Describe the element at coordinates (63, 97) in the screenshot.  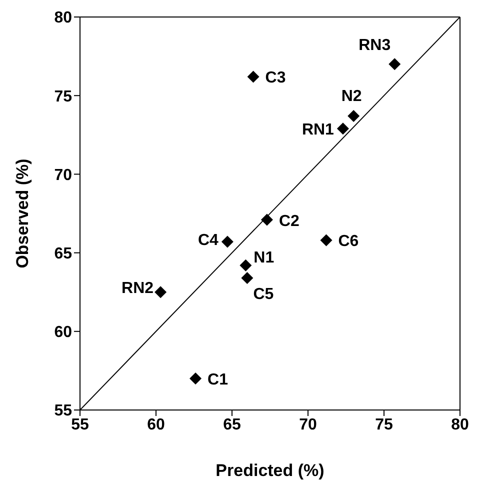
I see `y-tick-label: 75` at that location.